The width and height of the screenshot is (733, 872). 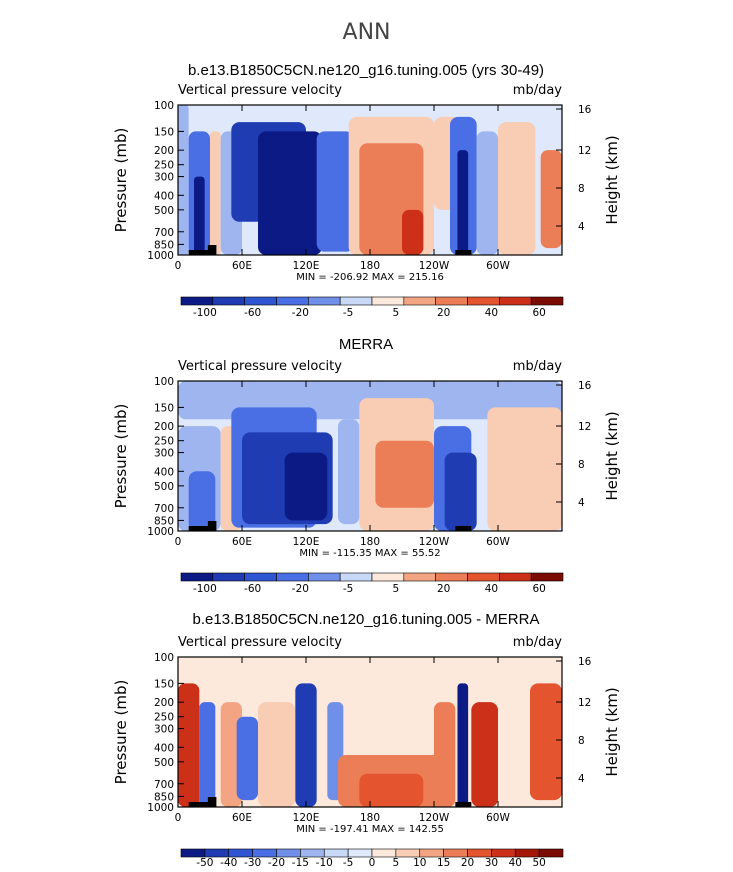 I want to click on colorbar-label: 50, so click(x=538, y=863).